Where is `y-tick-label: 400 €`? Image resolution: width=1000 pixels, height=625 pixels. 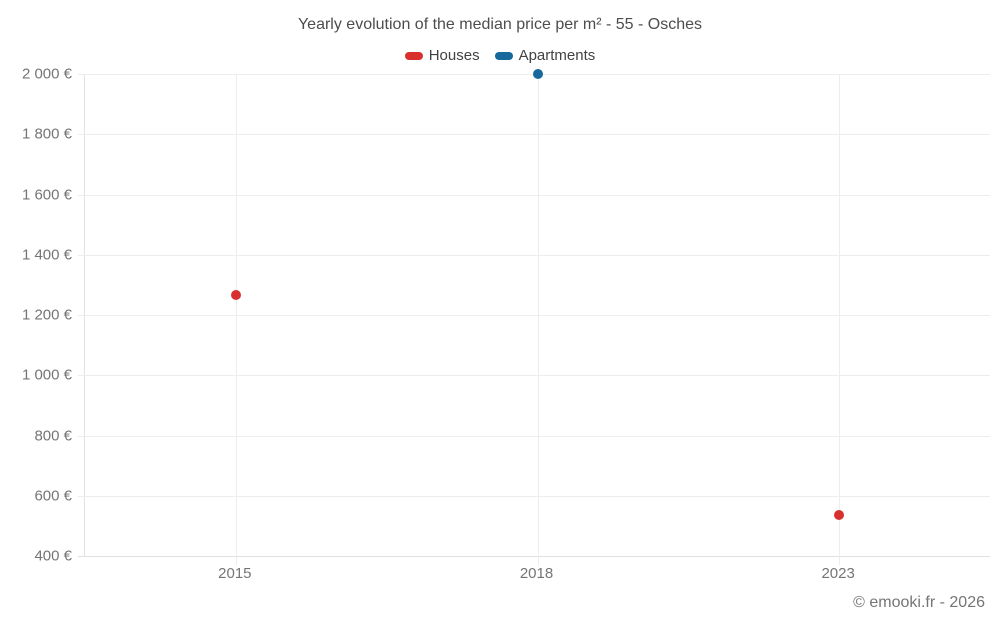 y-tick-label: 400 € is located at coordinates (53, 556).